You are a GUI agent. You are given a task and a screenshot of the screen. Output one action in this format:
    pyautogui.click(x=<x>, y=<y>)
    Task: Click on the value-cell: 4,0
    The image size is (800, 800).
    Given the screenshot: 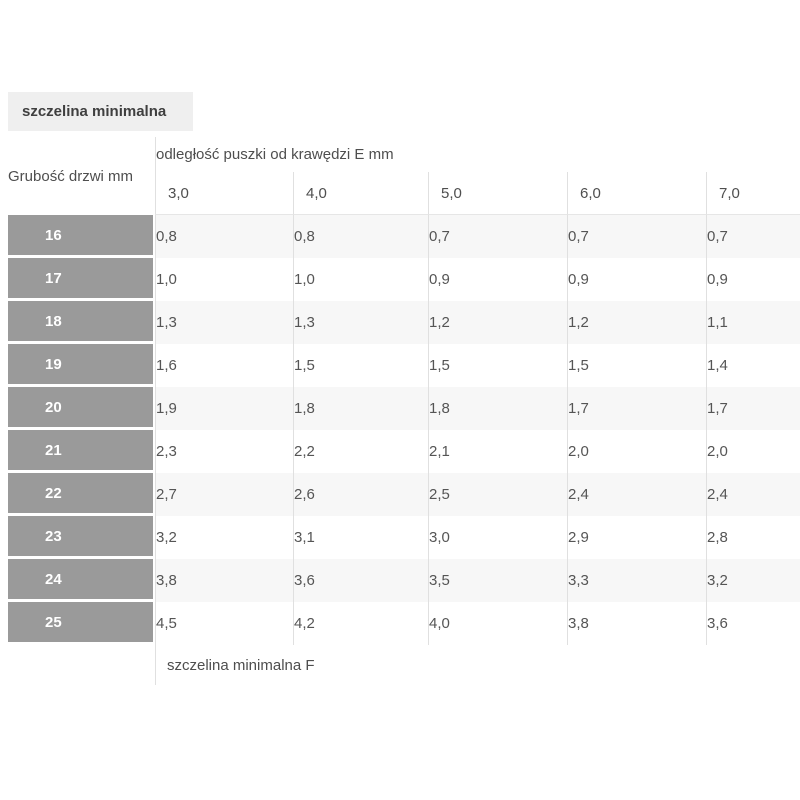 What is the action you would take?
    pyautogui.click(x=497, y=623)
    